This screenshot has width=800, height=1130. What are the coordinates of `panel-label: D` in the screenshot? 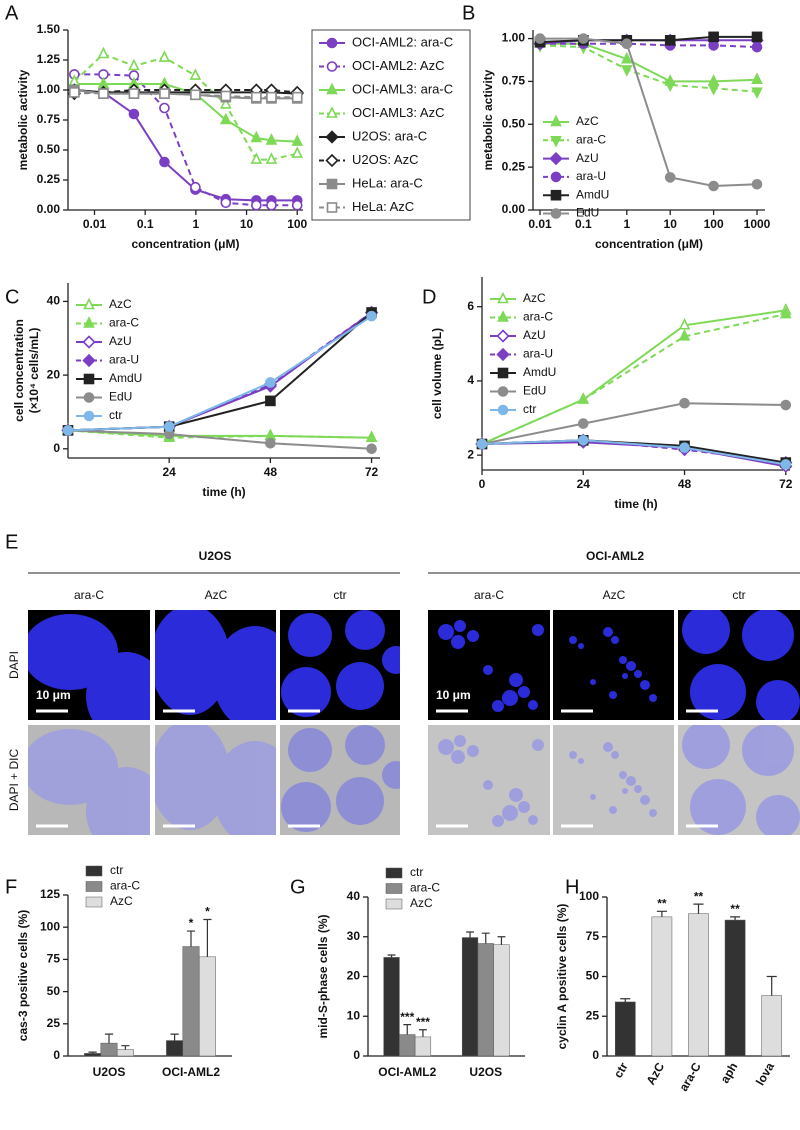 It's located at (429, 297).